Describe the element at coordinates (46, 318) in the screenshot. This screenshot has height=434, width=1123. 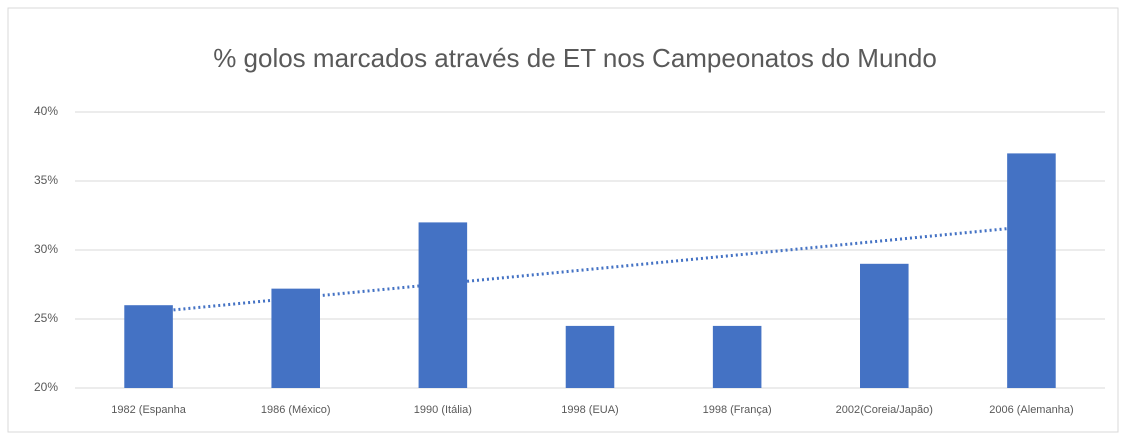
I see `y-tick-label: 25%` at that location.